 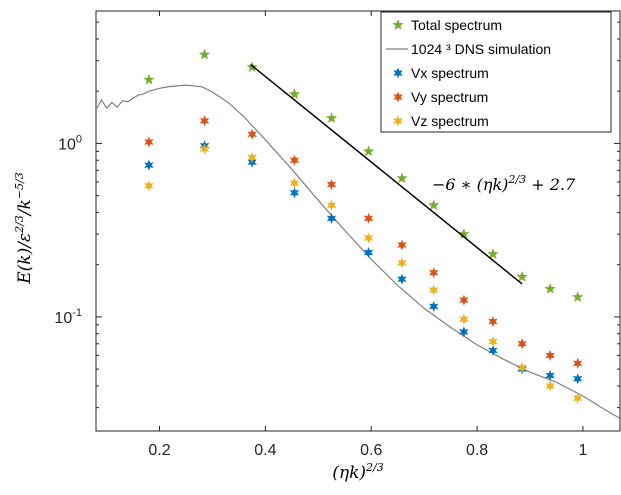 I want to click on y-tick-label: 10⁰, so click(x=70, y=143).